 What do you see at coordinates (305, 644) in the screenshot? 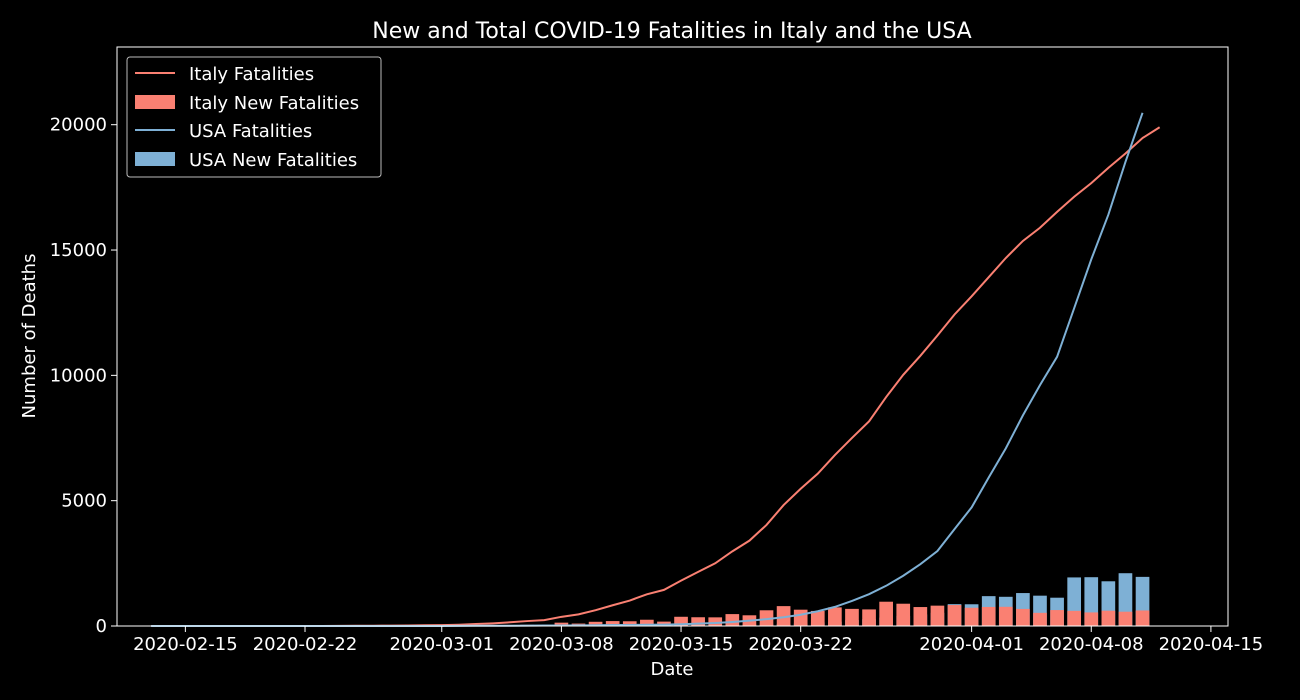
I see `x-tick-label-2020-02-22: 2020-02-22` at bounding box center [305, 644].